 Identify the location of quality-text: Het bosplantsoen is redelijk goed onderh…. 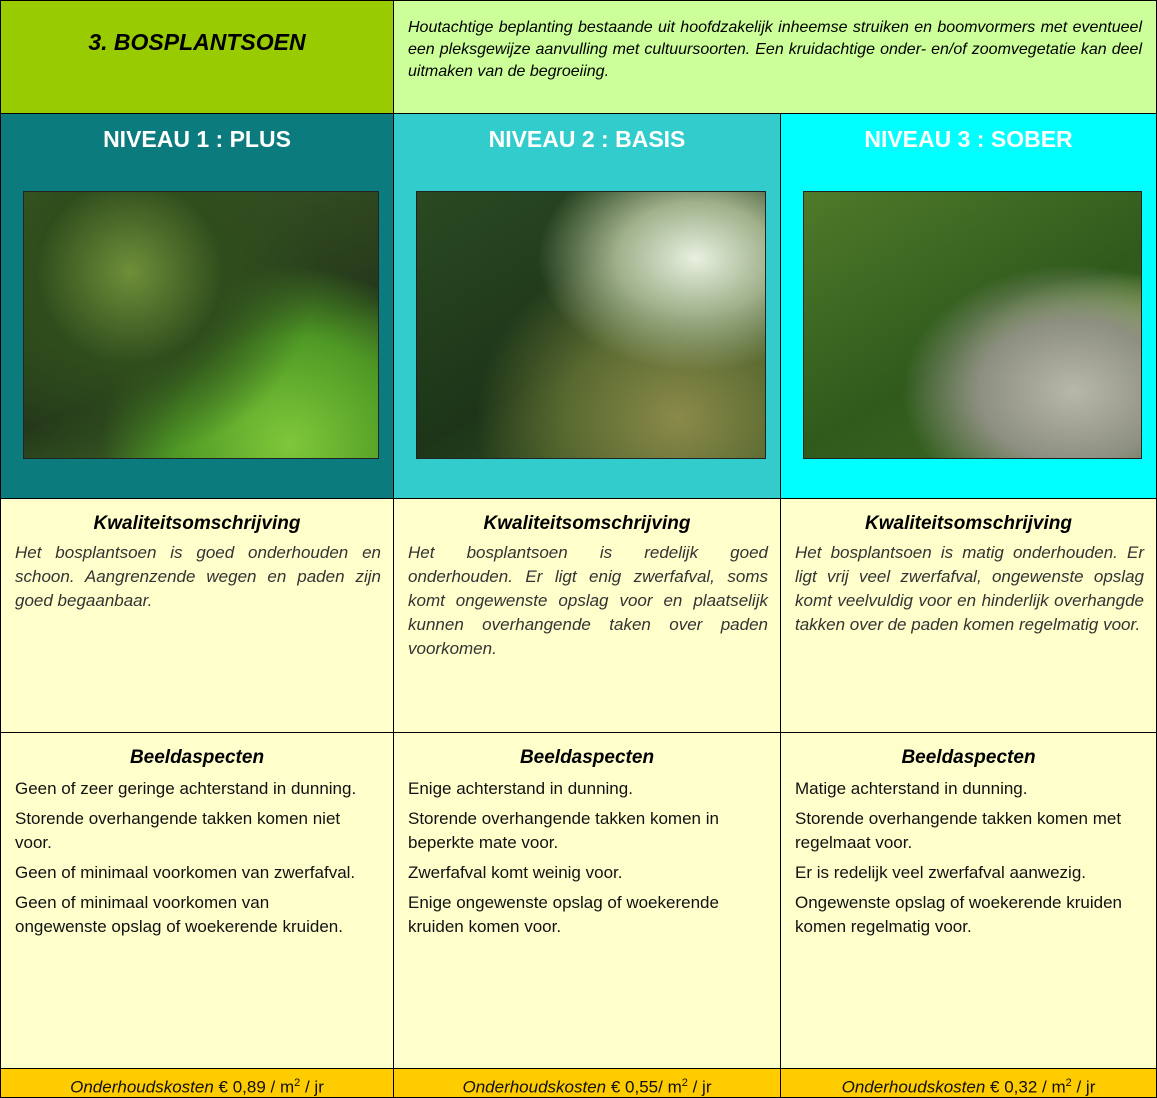
(588, 600).